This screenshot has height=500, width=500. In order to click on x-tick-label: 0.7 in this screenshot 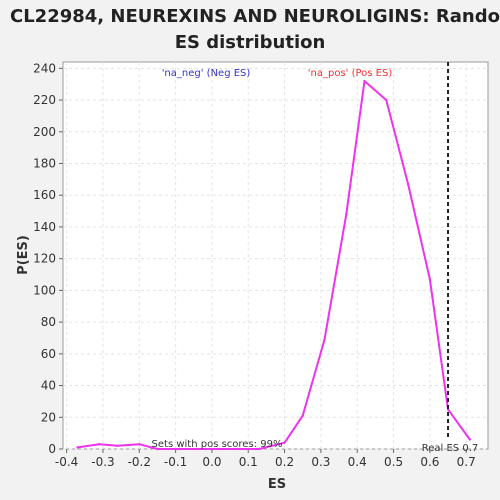, I will do `click(466, 462)`.